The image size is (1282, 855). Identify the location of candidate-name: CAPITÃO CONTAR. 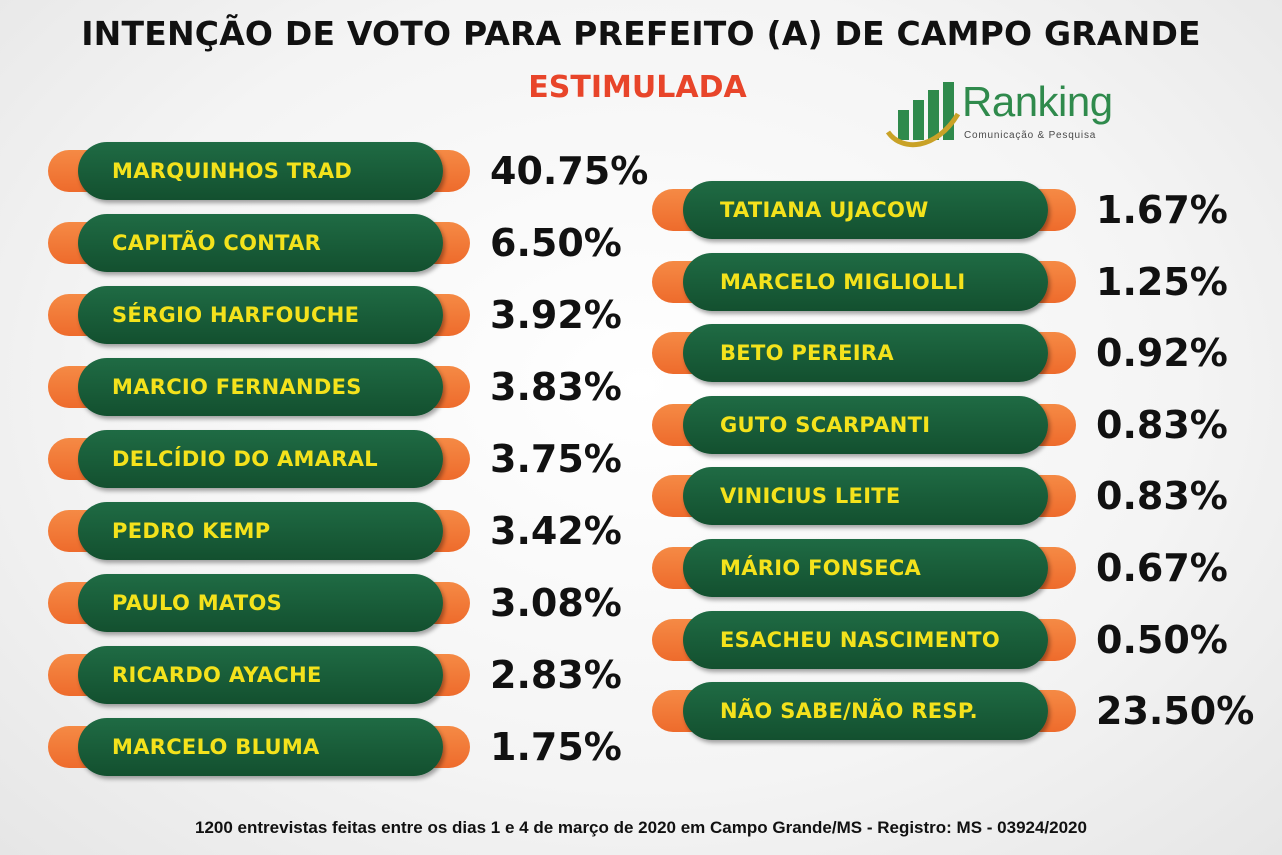
(217, 243).